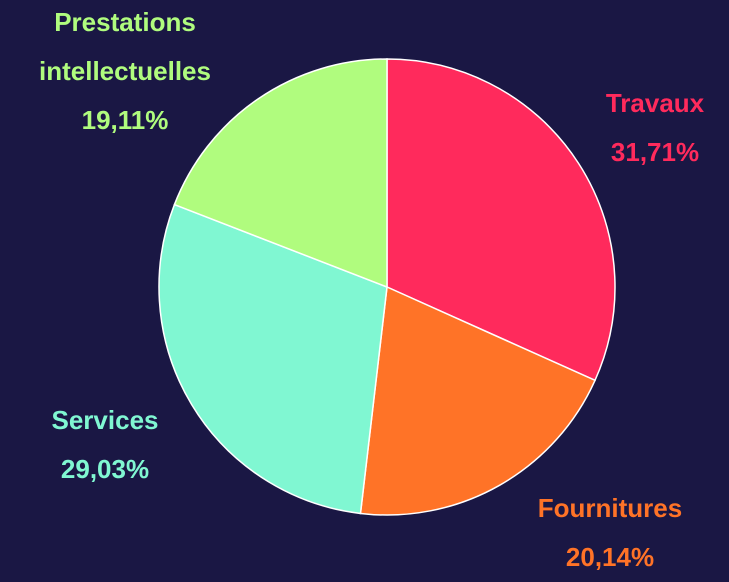  Describe the element at coordinates (105, 469) in the screenshot. I see `value-label: 29,03%` at that location.